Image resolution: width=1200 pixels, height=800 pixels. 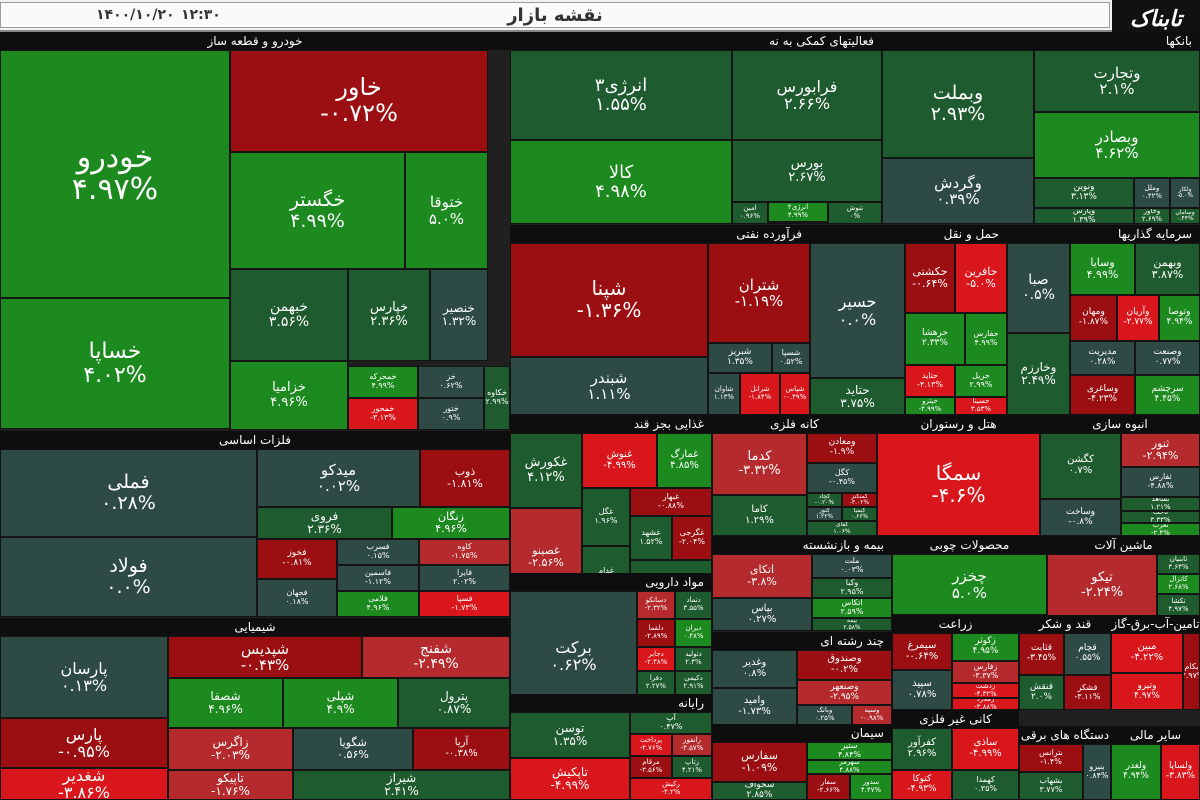 What do you see at coordinates (1117, 81) in the screenshot?
I see `stock-tile: وتجارت ۲.۱%` at bounding box center [1117, 81].